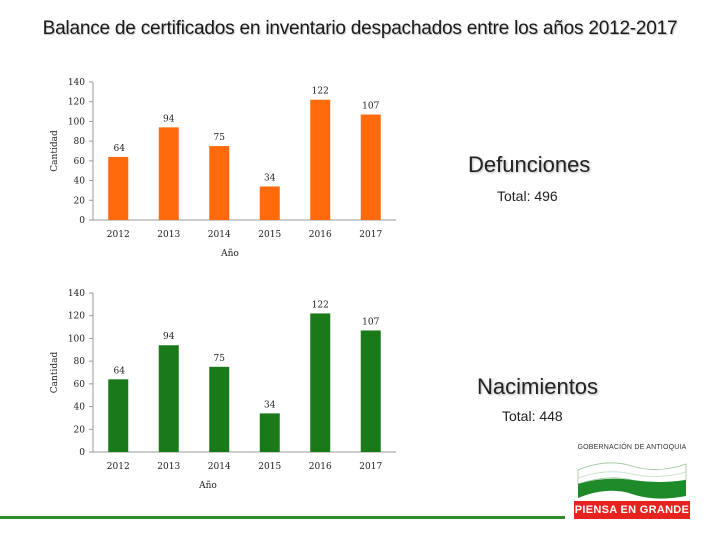  What do you see at coordinates (168, 235) in the screenshot?
I see `defunciones-category-label: 2013` at bounding box center [168, 235].